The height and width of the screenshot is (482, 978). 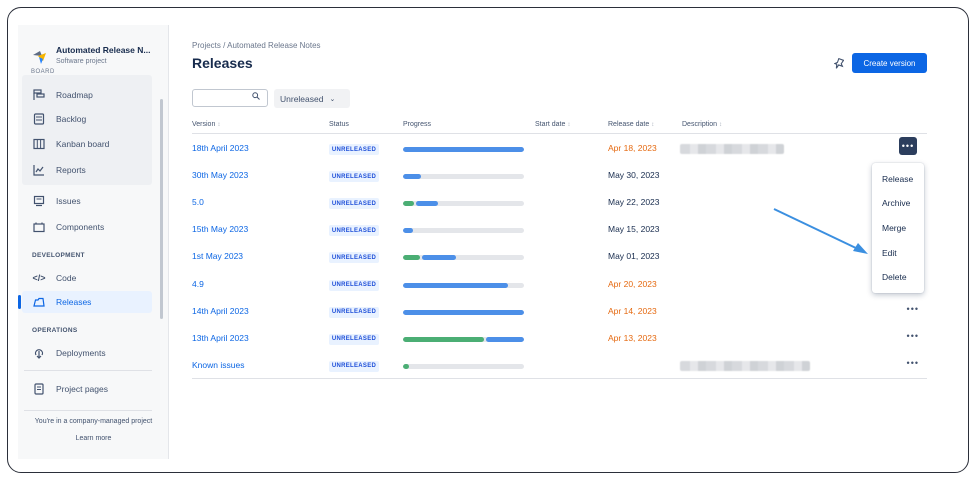 I want to click on table-row: 14th April 2023 UNRELEASED Apr 14, 2023 •••, so click(x=559, y=311).